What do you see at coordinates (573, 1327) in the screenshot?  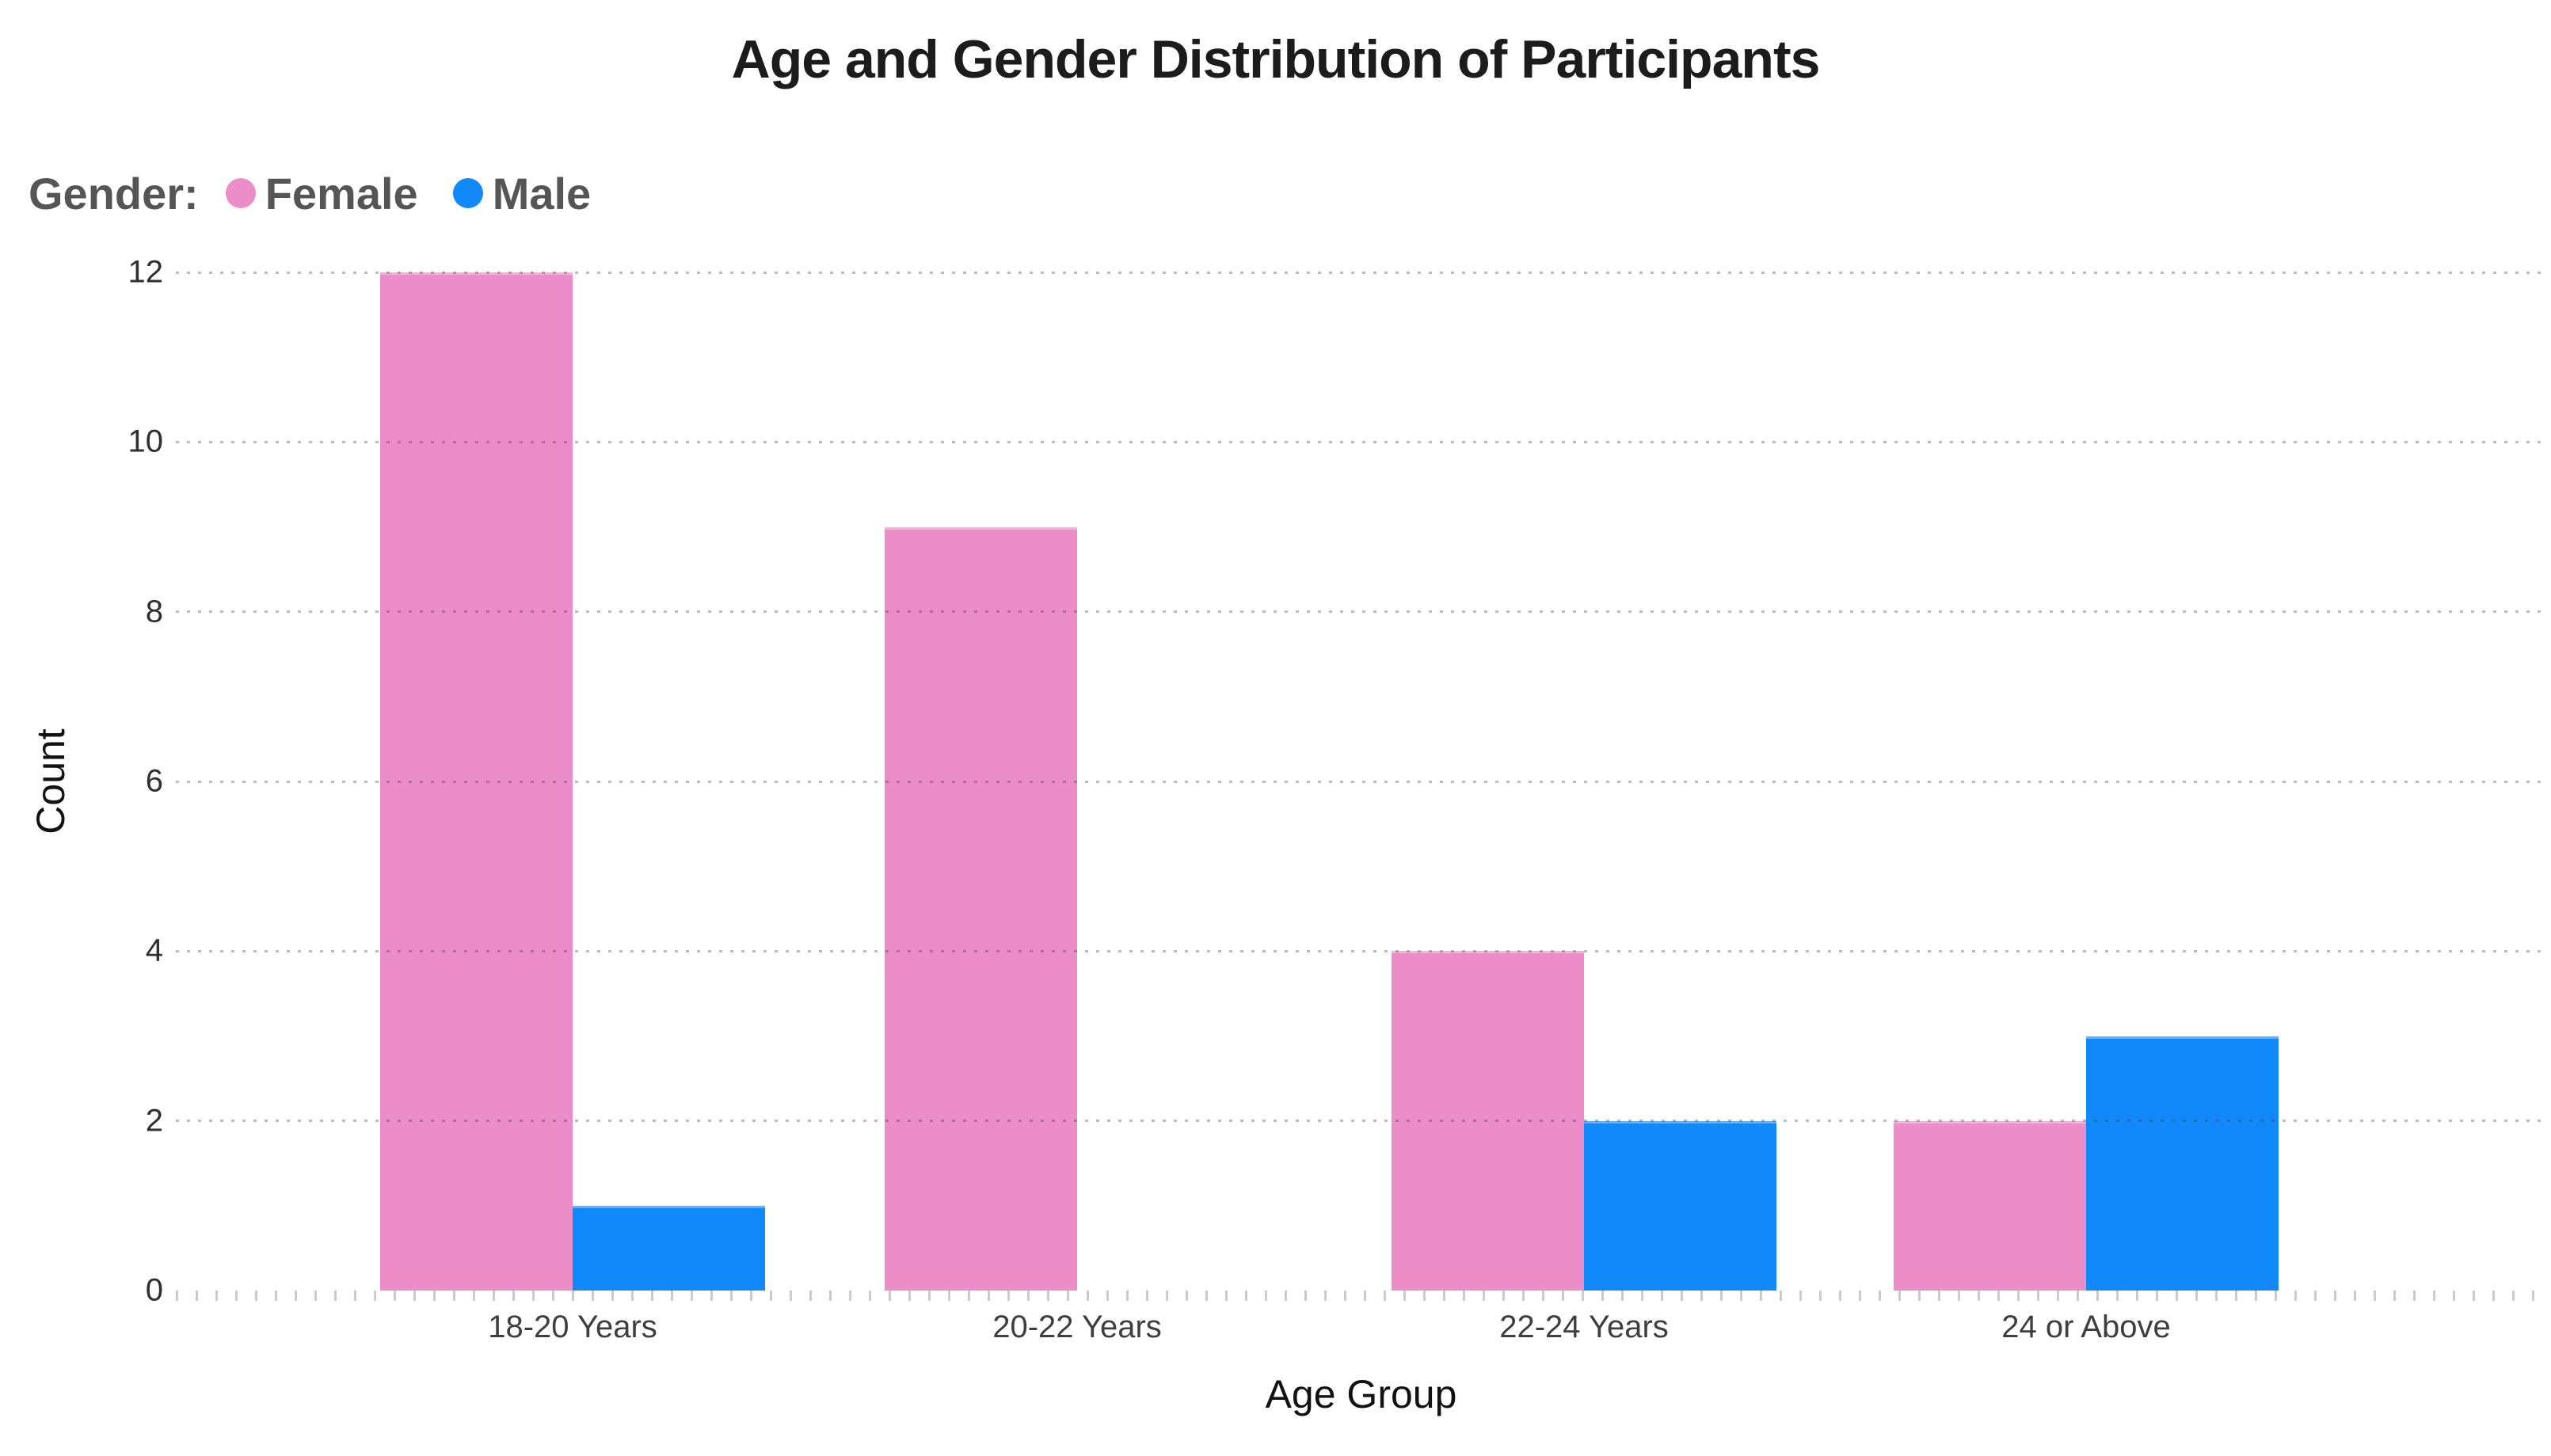 I see `x-tick-label-18-20-years: 18-20 Years` at bounding box center [573, 1327].